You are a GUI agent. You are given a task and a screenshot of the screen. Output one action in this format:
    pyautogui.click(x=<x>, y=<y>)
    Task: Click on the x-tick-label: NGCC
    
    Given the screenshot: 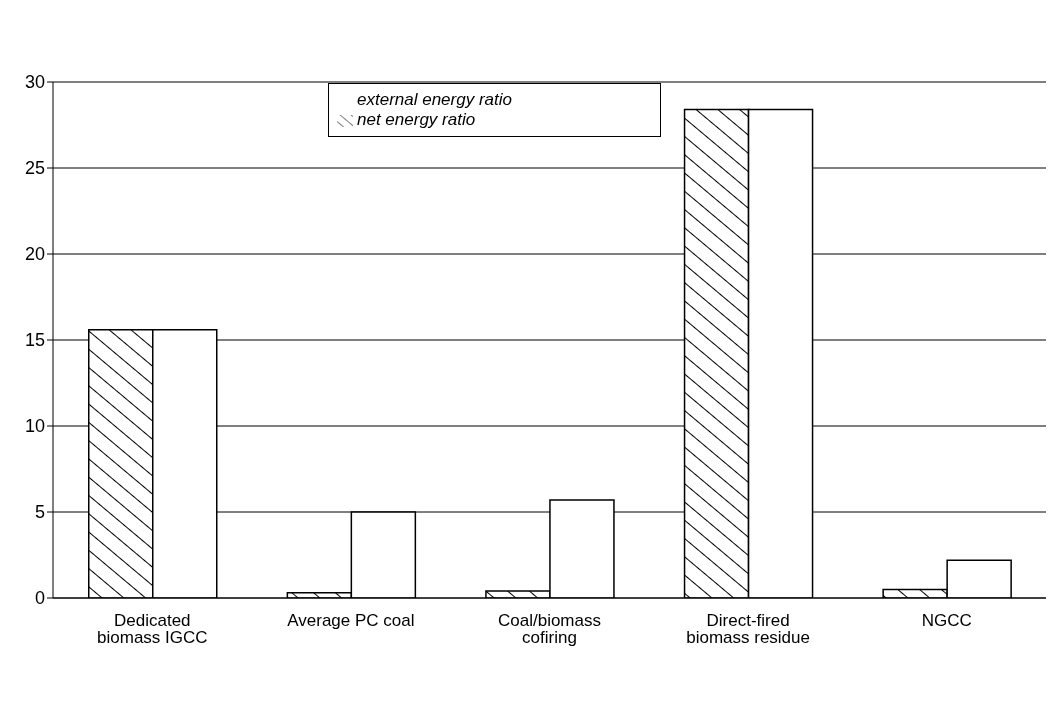 What is the action you would take?
    pyautogui.click(x=946, y=621)
    